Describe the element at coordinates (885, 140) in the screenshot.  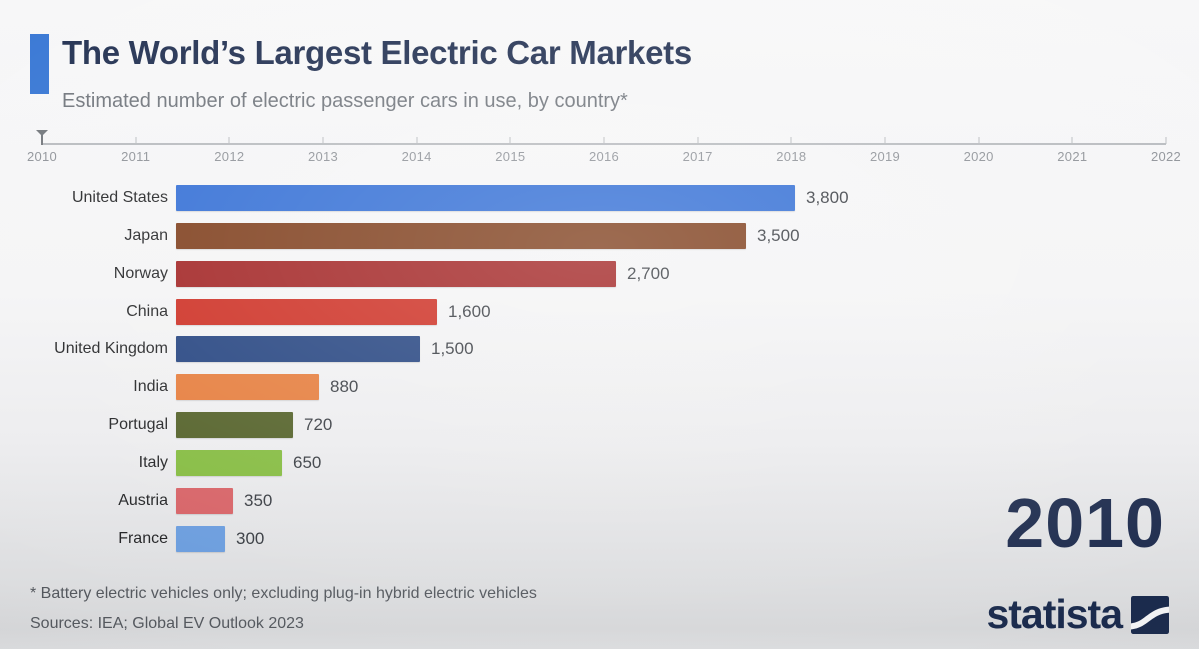
I see `timeline-tick-2019` at that location.